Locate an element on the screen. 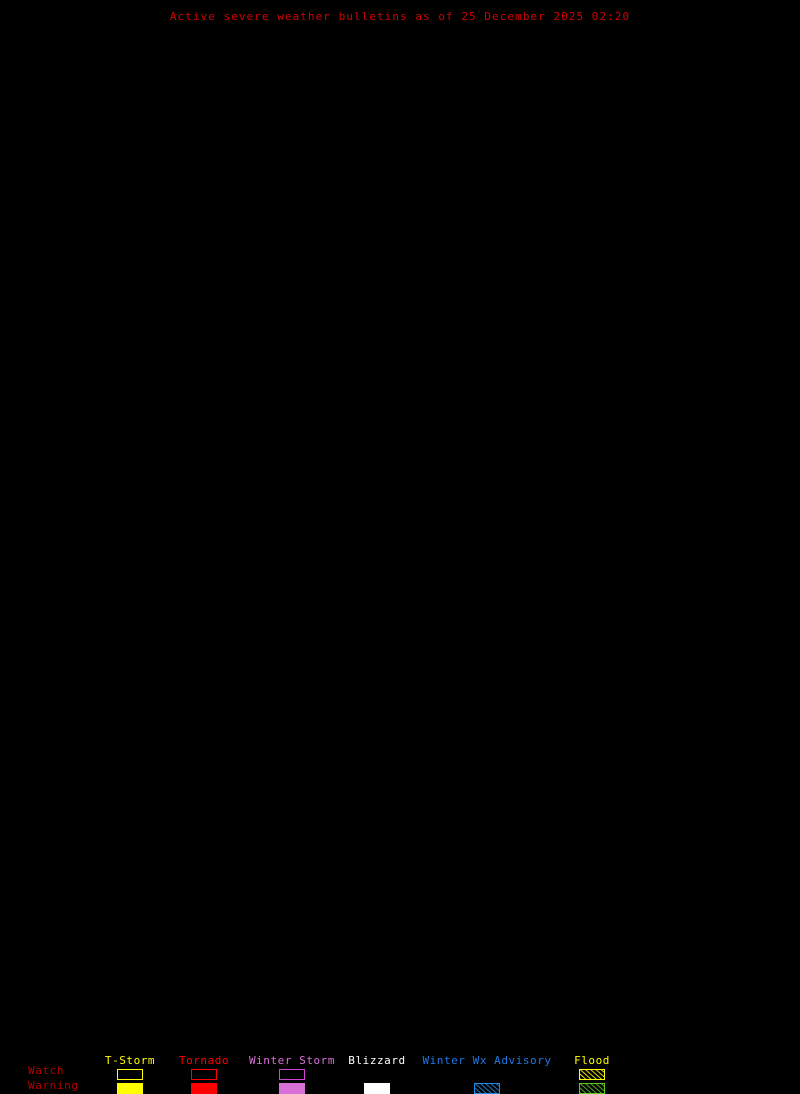 The image size is (800, 1094). legend-swatch-tornado-watch is located at coordinates (204, 1074).